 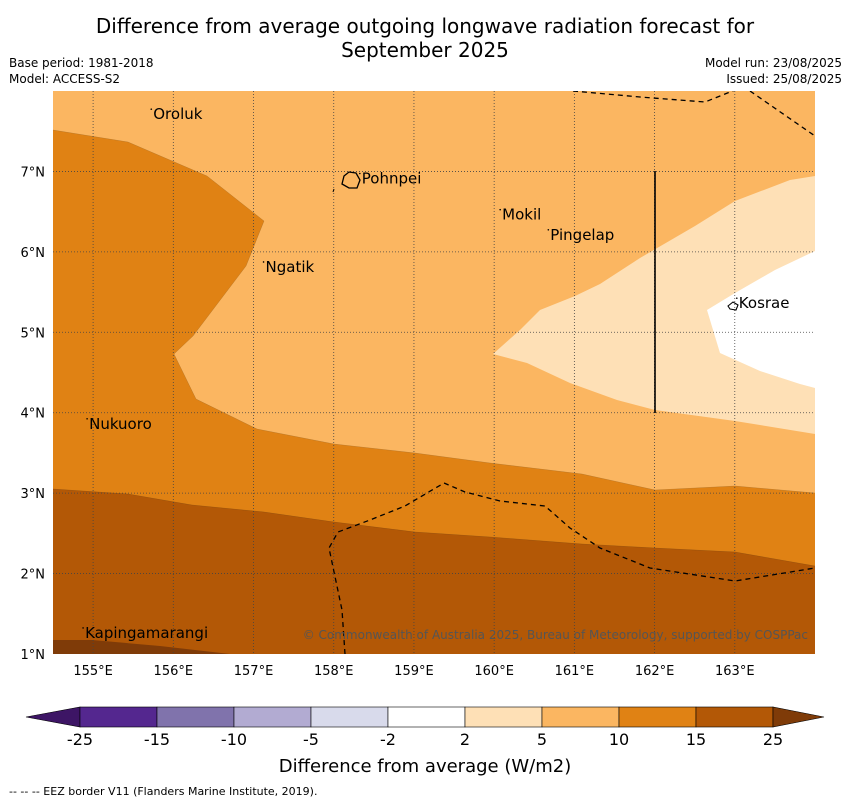 I want to click on colorbar-swatches, so click(x=425, y=717).